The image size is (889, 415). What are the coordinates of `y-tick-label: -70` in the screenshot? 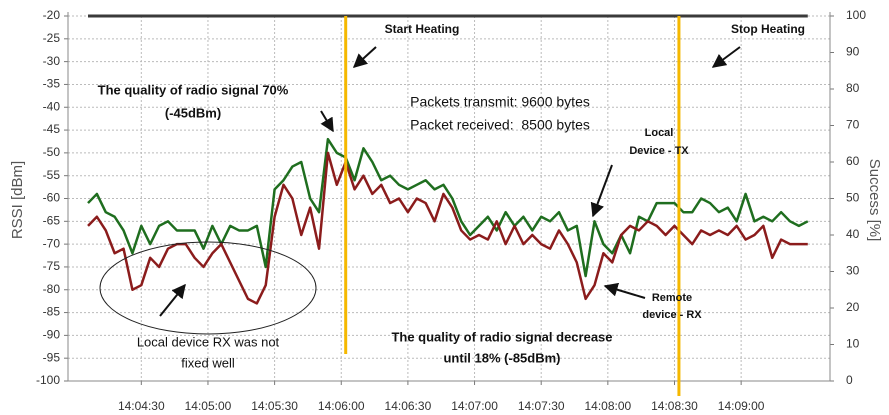 It's located at (52, 243).